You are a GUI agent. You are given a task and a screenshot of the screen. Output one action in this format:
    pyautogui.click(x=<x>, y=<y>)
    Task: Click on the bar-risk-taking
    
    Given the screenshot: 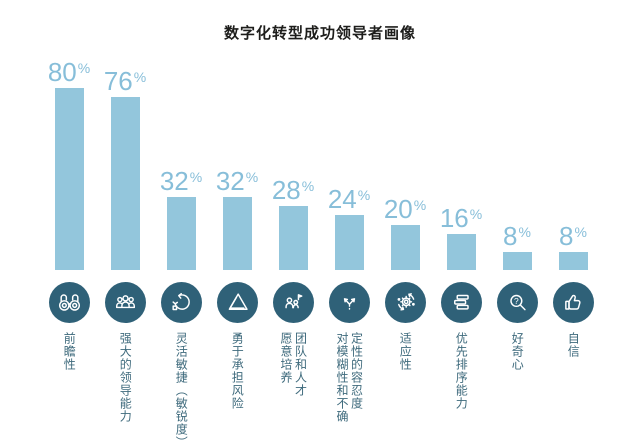 What is the action you would take?
    pyautogui.click(x=237, y=233)
    